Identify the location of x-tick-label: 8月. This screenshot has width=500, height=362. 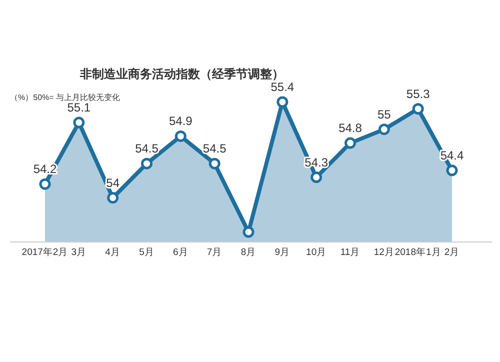
(248, 252).